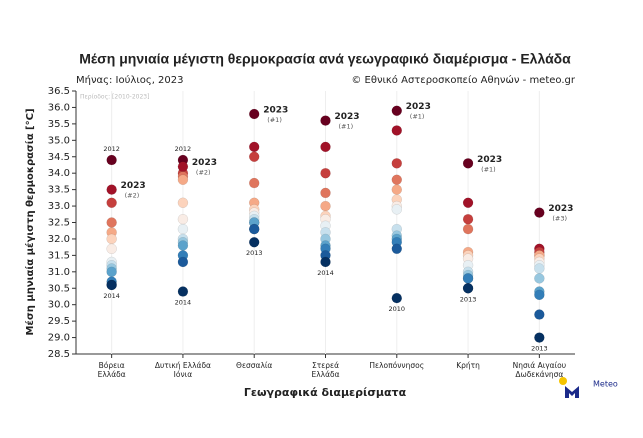  What do you see at coordinates (59, 173) in the screenshot?
I see `y-tick-label: 34.0` at bounding box center [59, 173].